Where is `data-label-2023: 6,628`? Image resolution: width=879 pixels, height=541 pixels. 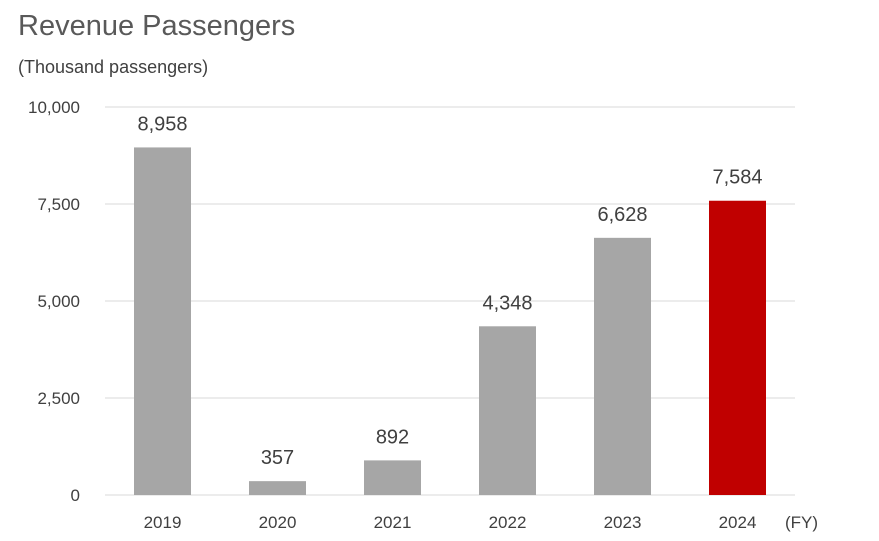 data-label-2023: 6,628 is located at coordinates (622, 215).